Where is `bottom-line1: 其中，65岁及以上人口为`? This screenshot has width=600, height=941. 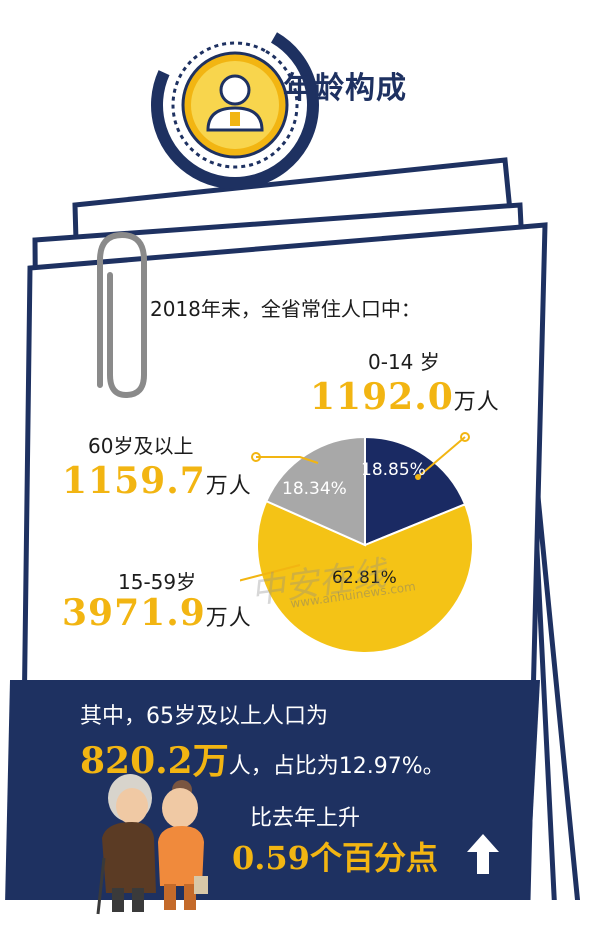
bottom-line1: 其中，65岁及以上人口为 is located at coordinates (204, 716).